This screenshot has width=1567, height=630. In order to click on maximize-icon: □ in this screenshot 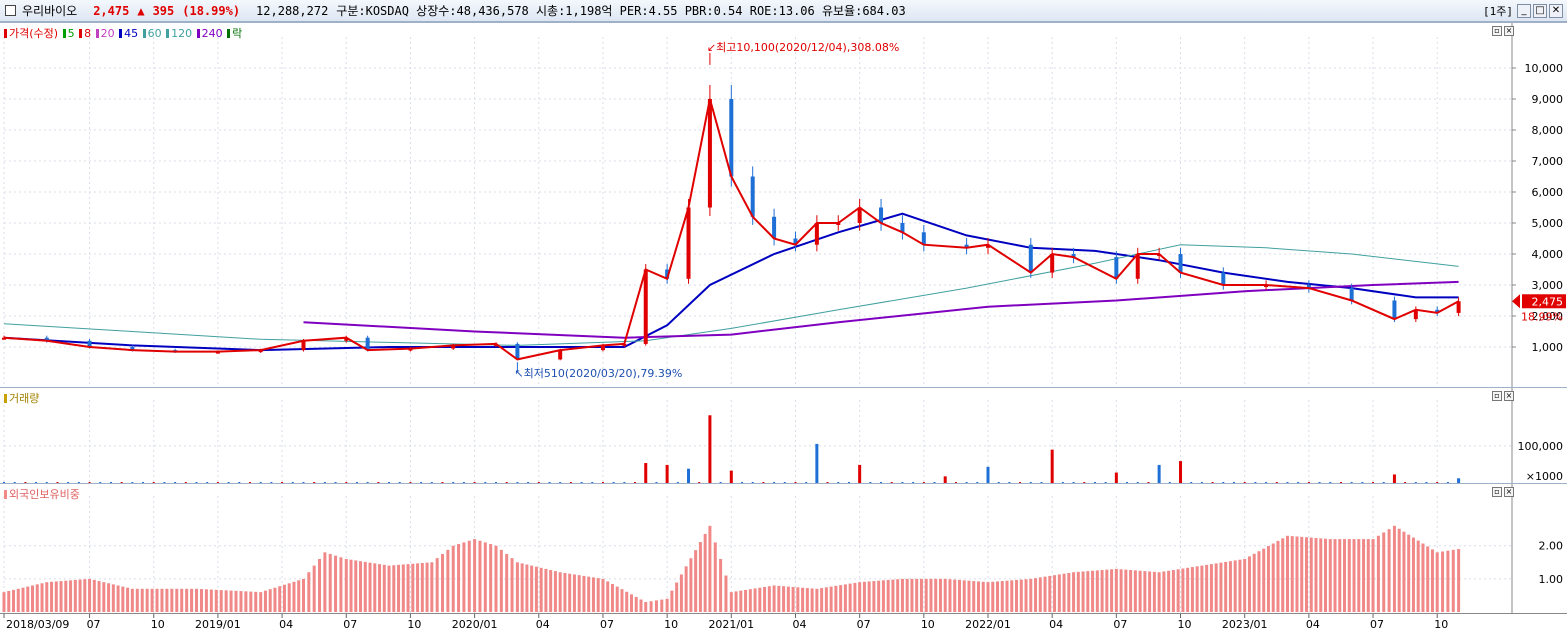, I will do `click(1540, 11)`.